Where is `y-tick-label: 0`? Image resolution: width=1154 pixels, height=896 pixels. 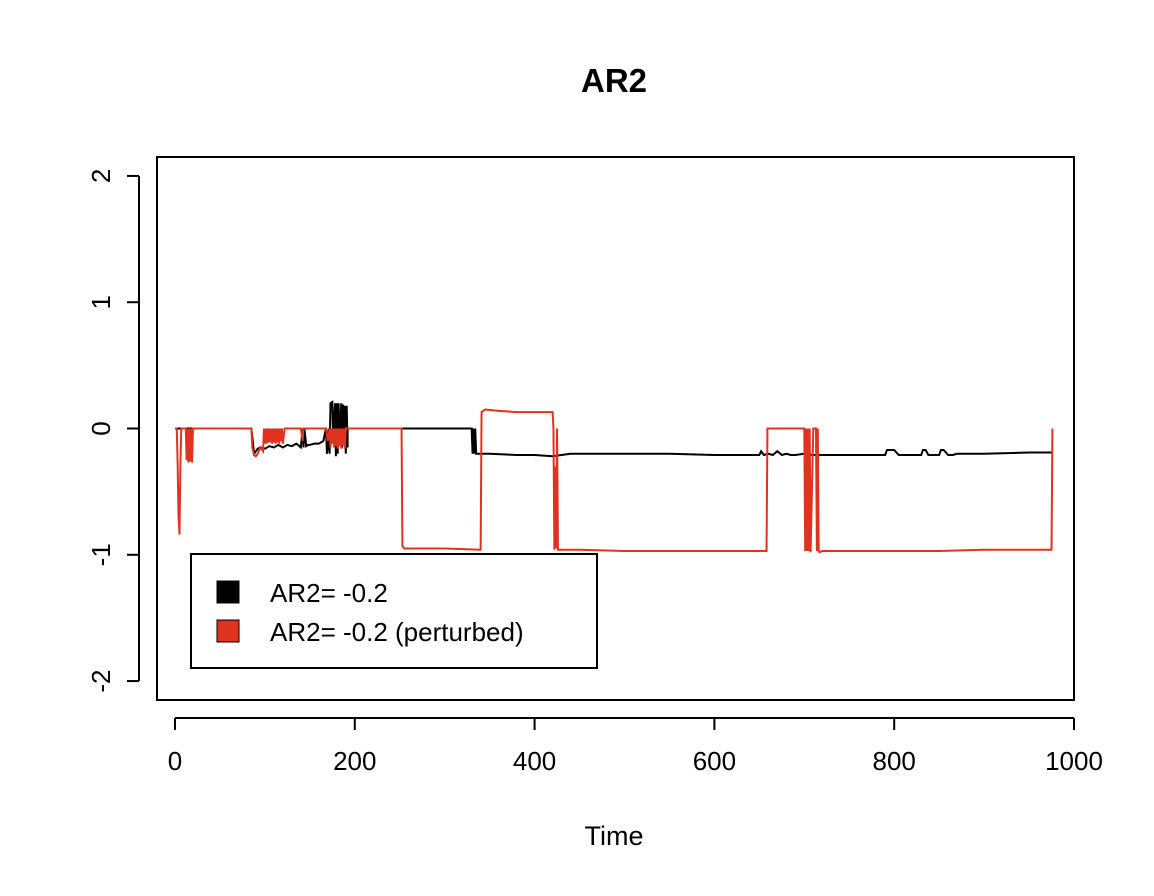
y-tick-label: 0 is located at coordinates (101, 428).